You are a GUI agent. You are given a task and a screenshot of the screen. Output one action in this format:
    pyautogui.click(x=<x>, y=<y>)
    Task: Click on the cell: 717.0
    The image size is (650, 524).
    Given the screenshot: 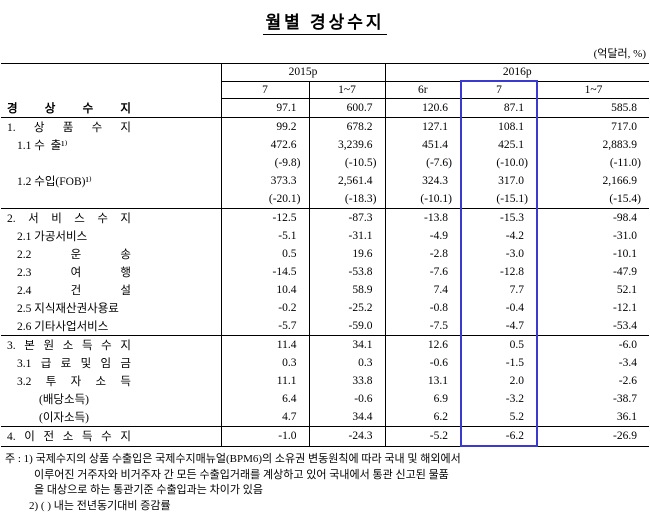 What is the action you would take?
    pyautogui.click(x=592, y=126)
    